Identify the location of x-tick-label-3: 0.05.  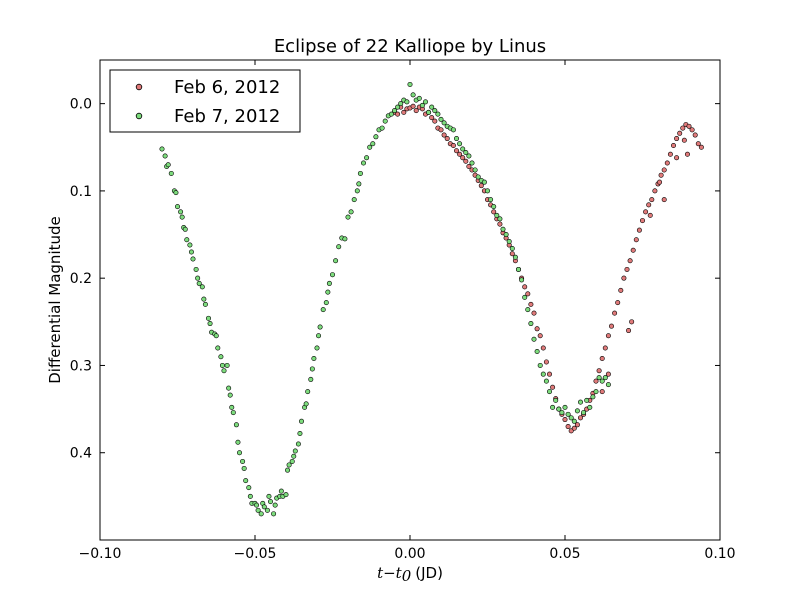
(564, 554).